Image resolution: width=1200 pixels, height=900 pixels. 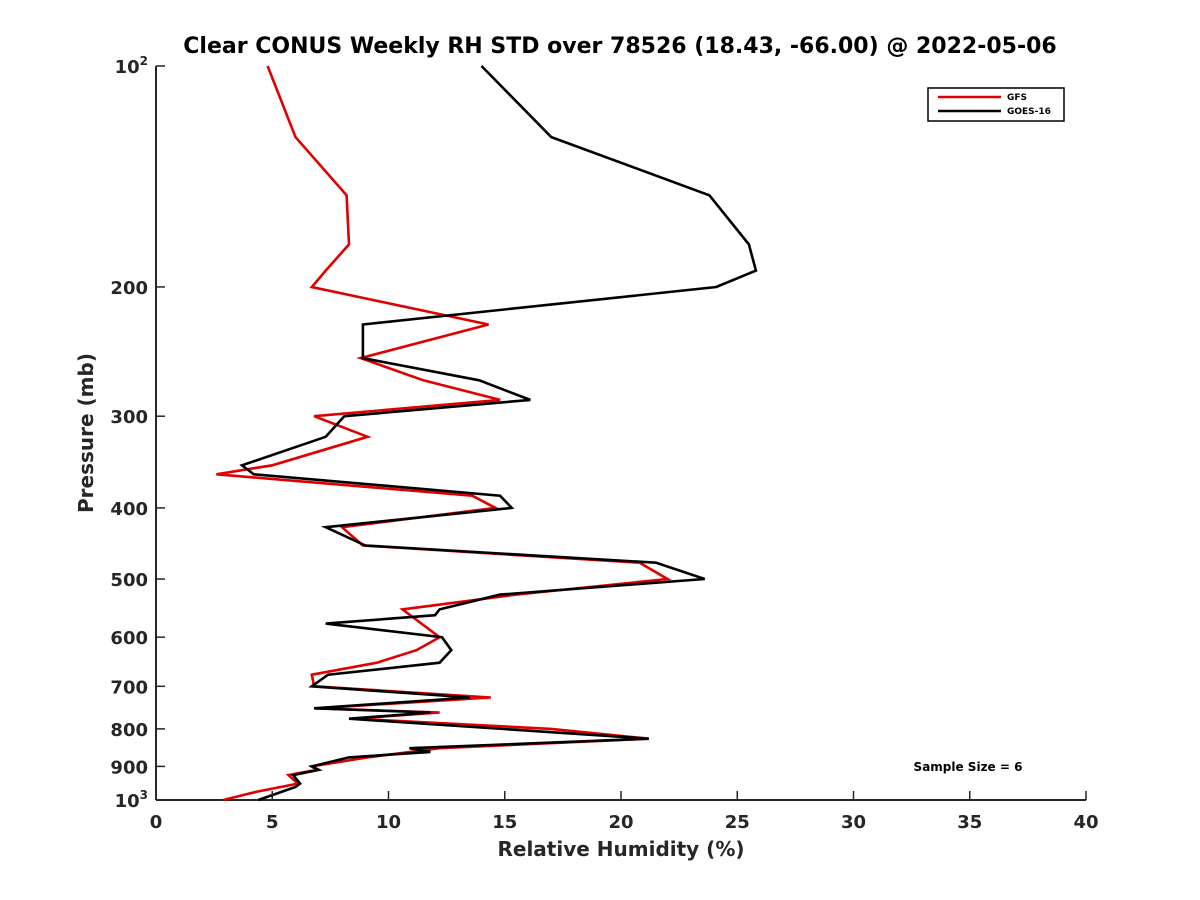 What do you see at coordinates (620, 822) in the screenshot?
I see `x-tick-label: 20` at bounding box center [620, 822].